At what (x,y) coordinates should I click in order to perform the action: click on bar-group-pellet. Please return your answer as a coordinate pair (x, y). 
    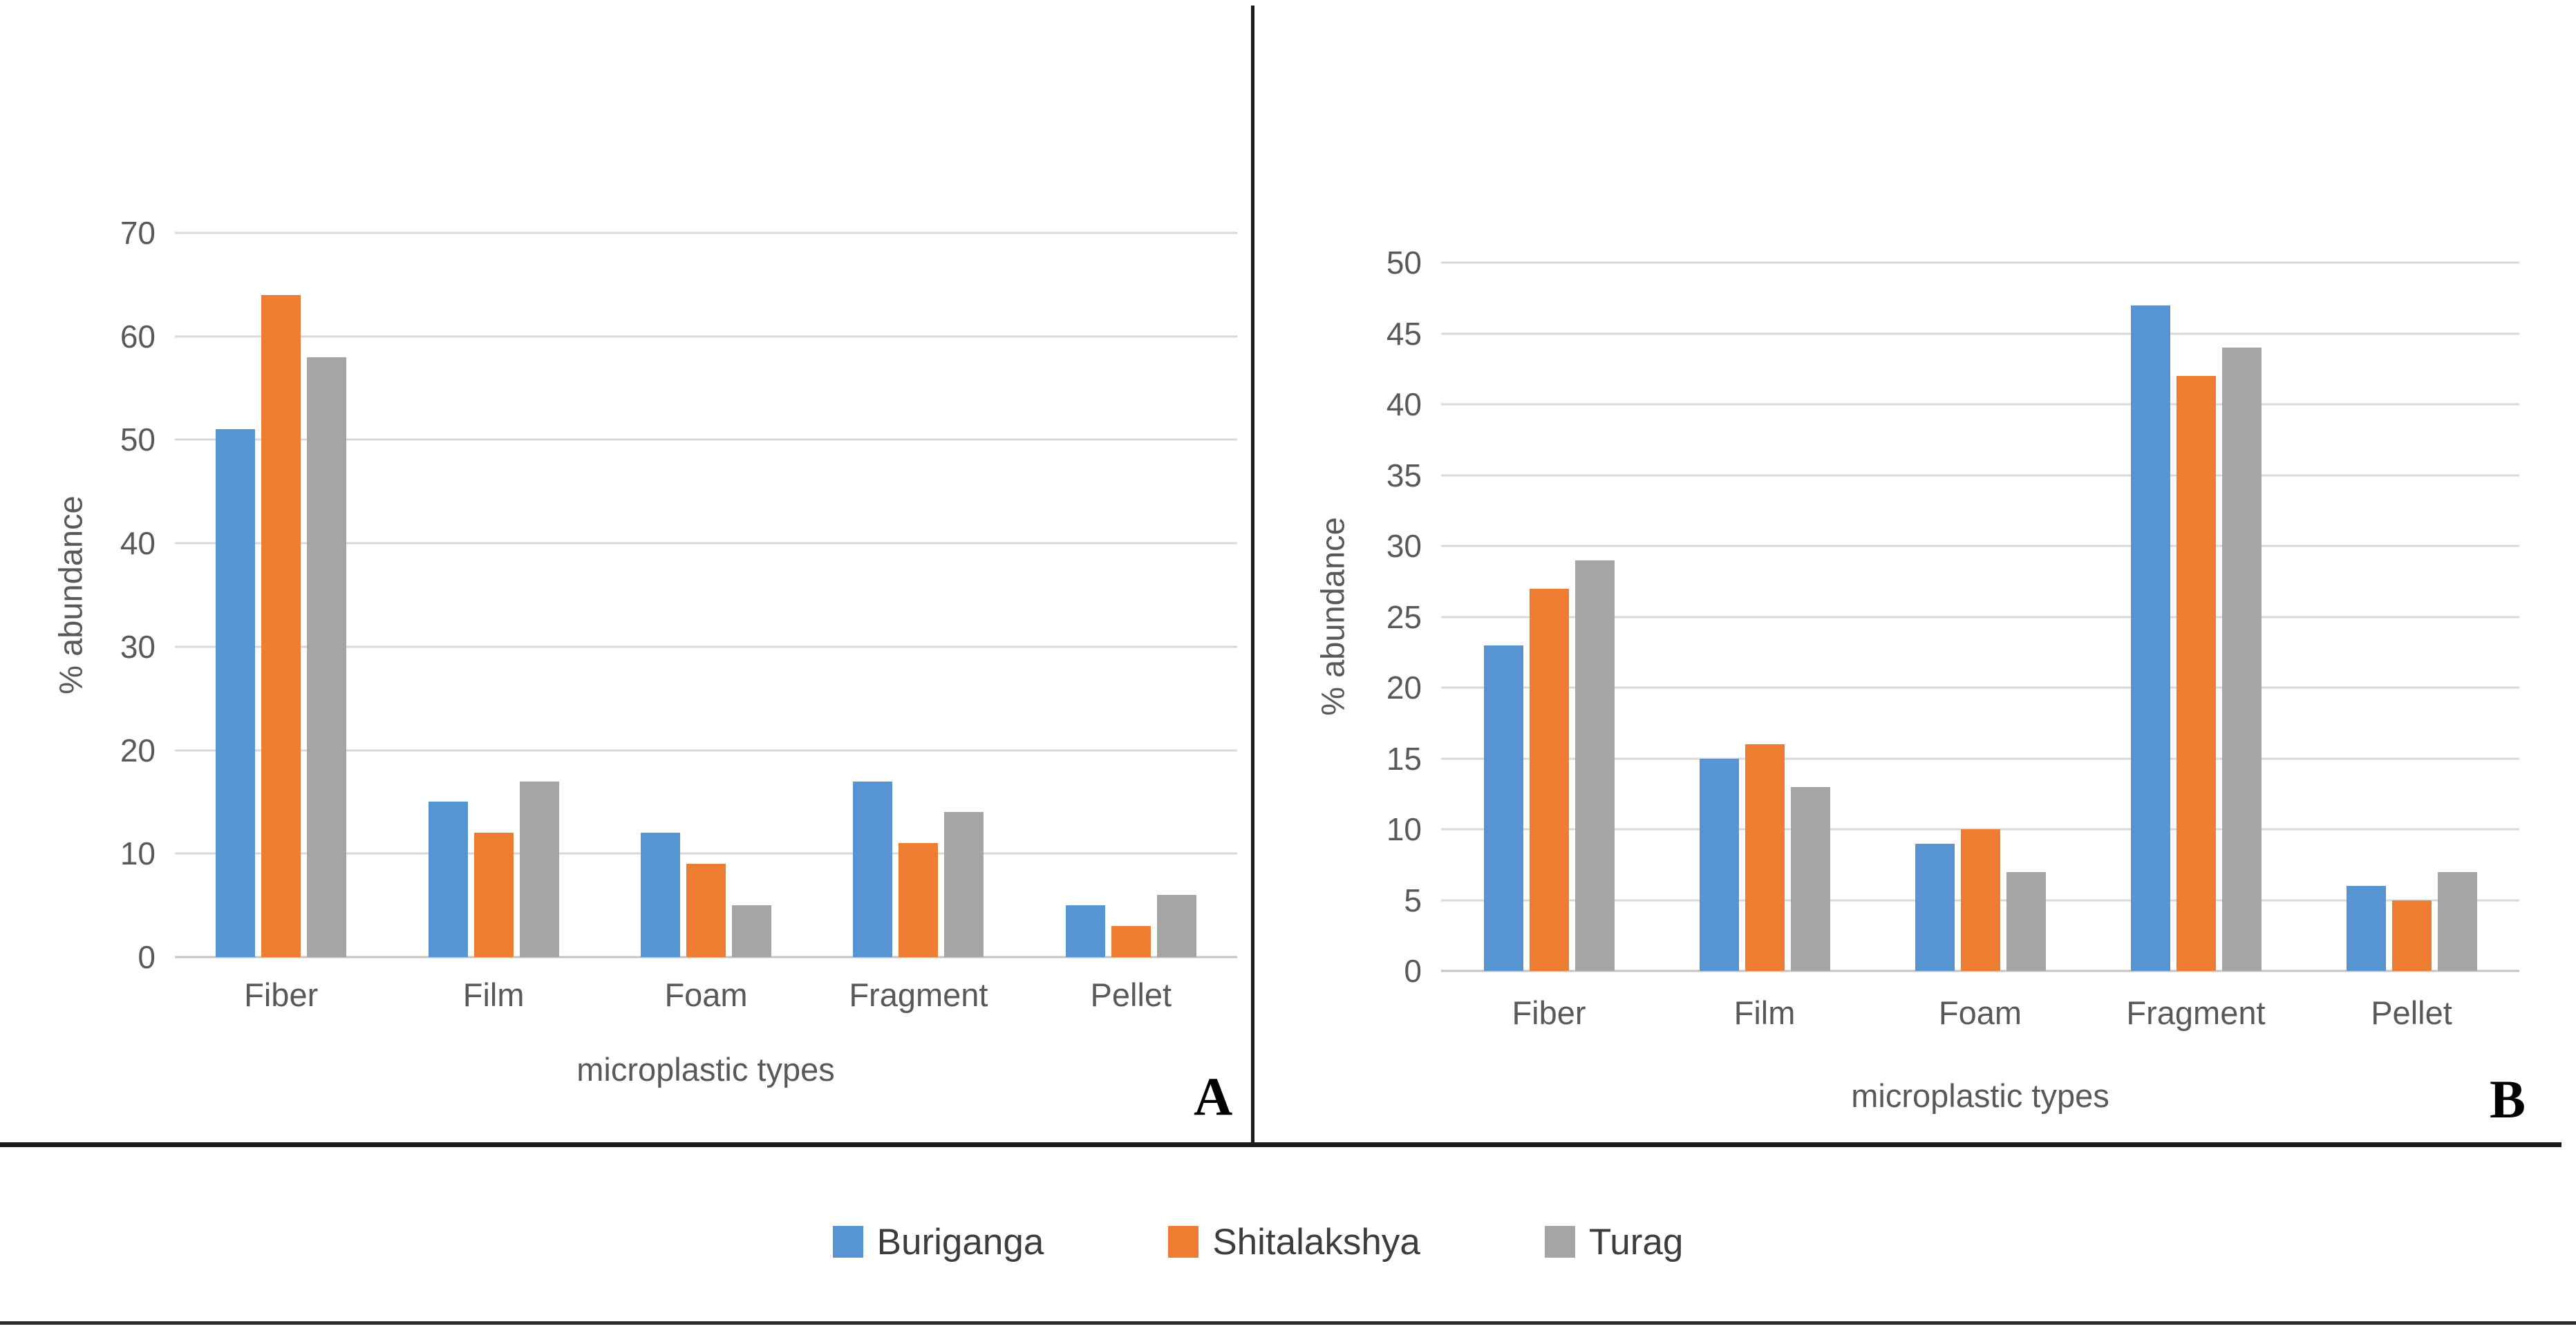
    Looking at the image, I should click on (1131, 595).